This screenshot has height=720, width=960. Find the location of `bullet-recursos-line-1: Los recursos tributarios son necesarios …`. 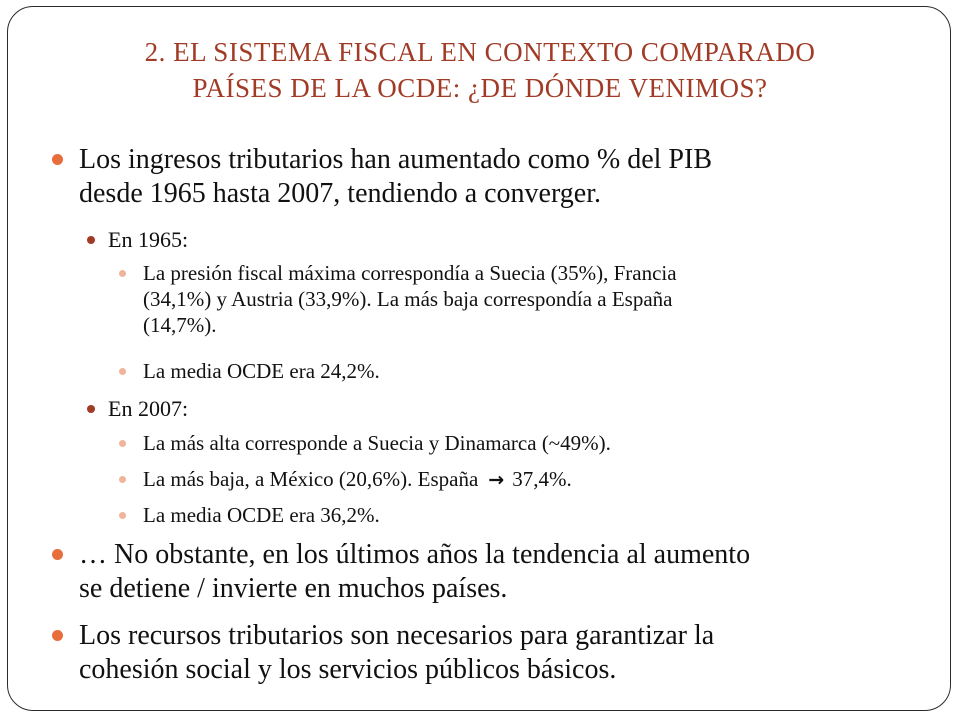

bullet-recursos-line-1: Los recursos tributarios son necesarios … is located at coordinates (397, 635).